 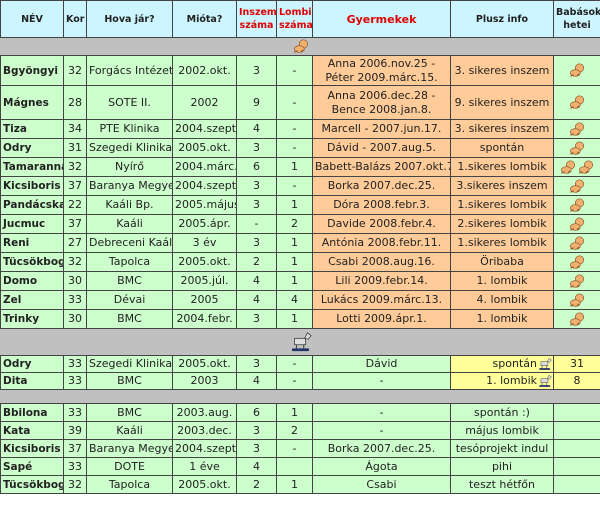 I want to click on children: Lukács 2009.márc.13., so click(x=381, y=299).